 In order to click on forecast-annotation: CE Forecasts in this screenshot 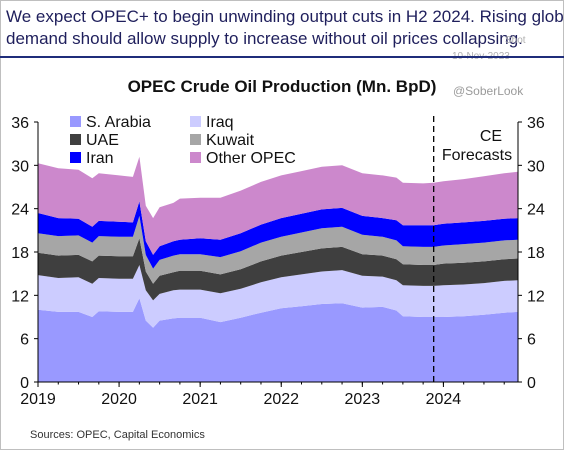, I will do `click(472, 249)`.